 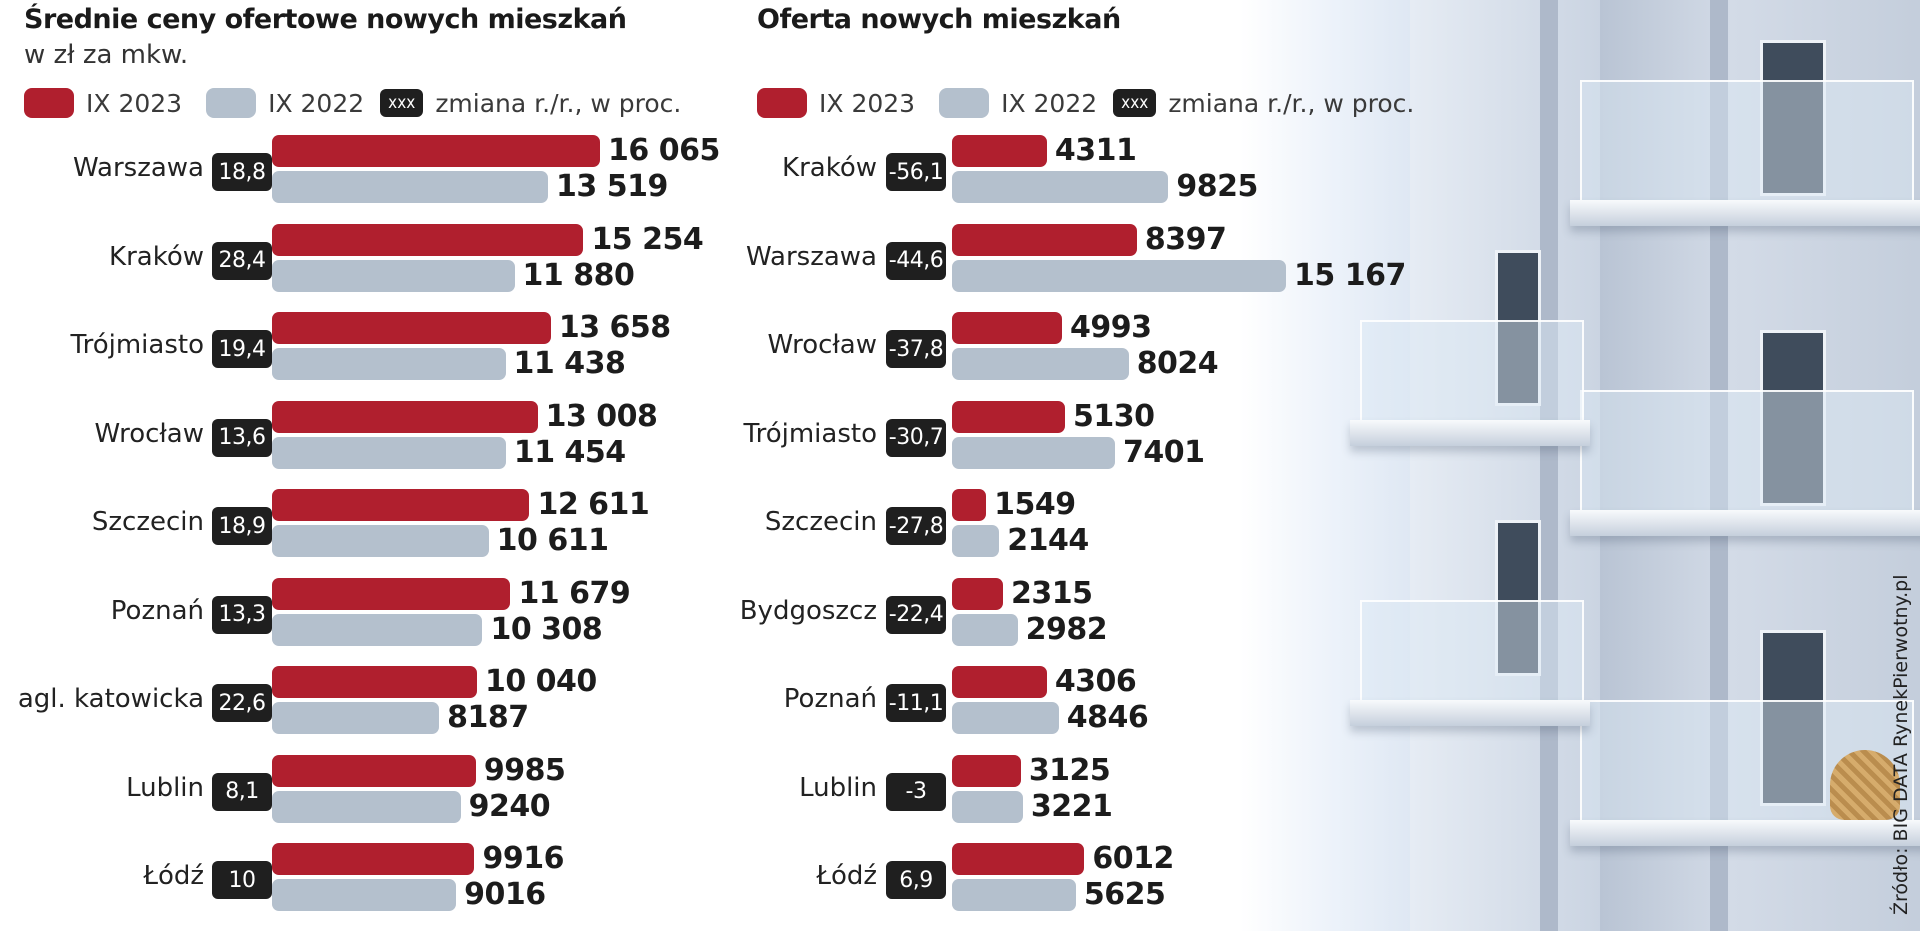 I want to click on value-label-previous: 11 438, so click(x=569, y=363).